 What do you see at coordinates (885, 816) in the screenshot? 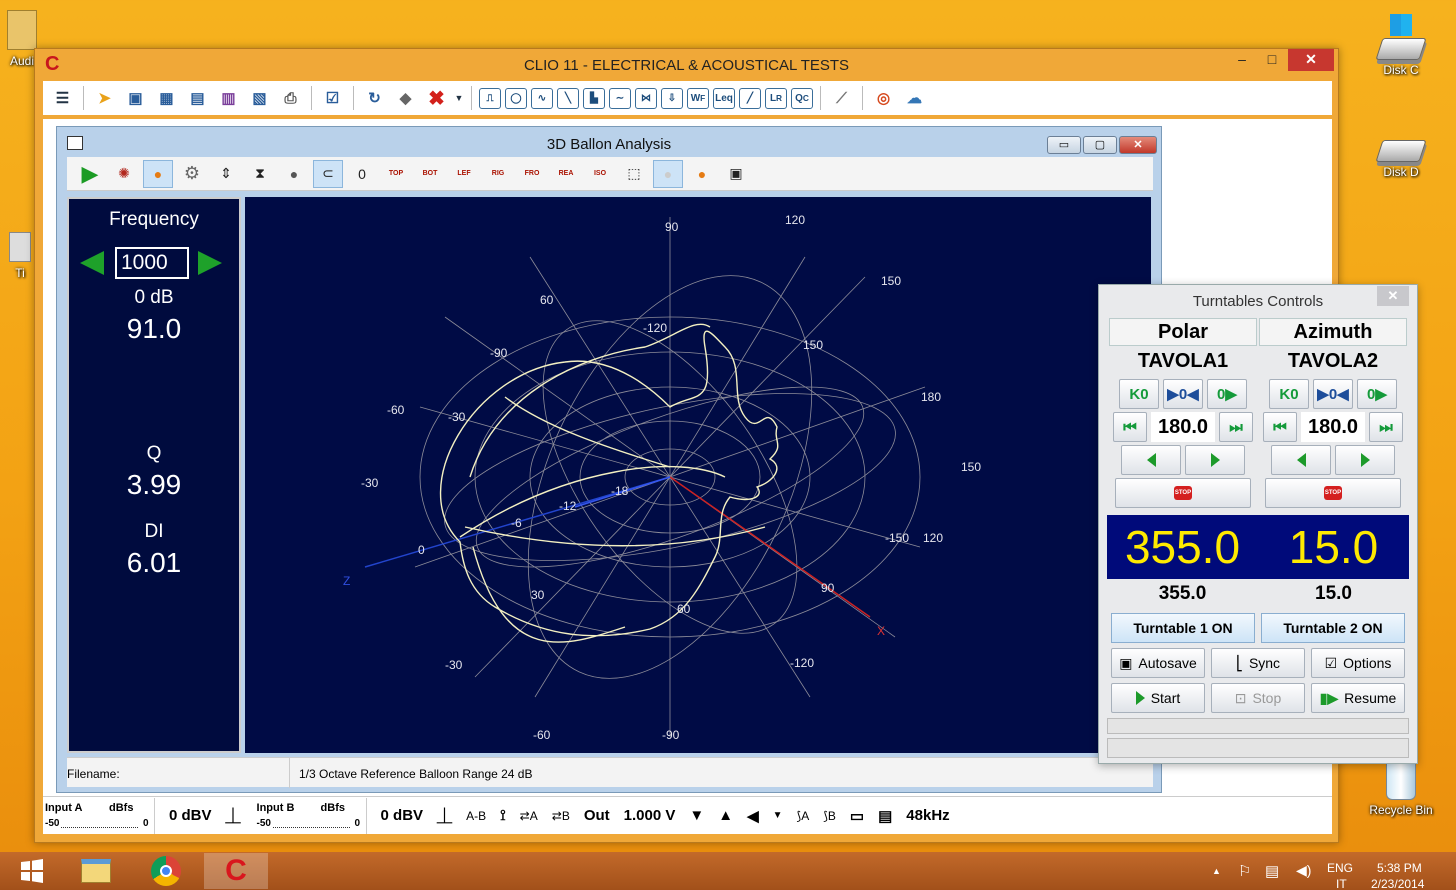
I see `sound-card-icon: ▤` at bounding box center [885, 816].